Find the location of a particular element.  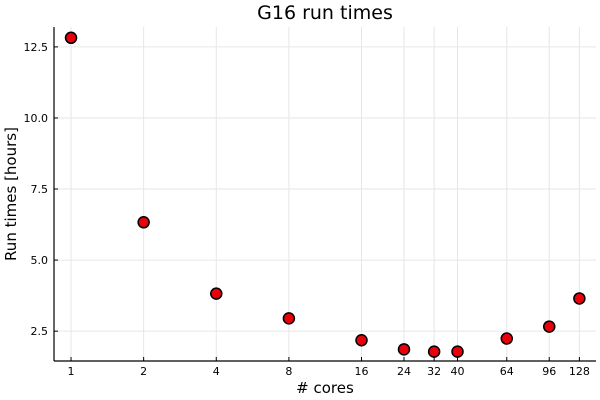

y-tick-label: 7.5 is located at coordinates (40, 189).